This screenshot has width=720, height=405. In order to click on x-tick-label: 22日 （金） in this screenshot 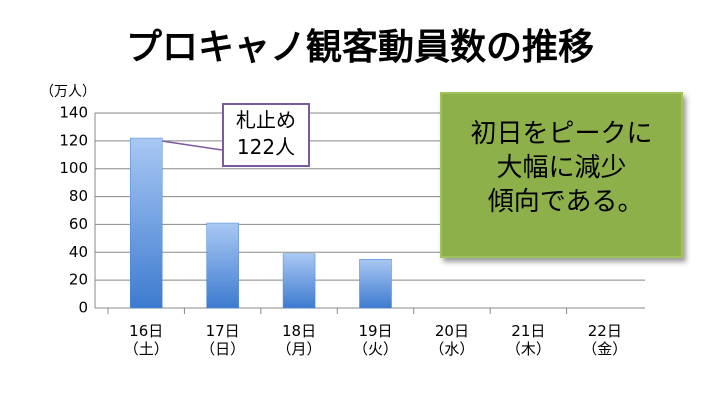, I will do `click(605, 340)`.